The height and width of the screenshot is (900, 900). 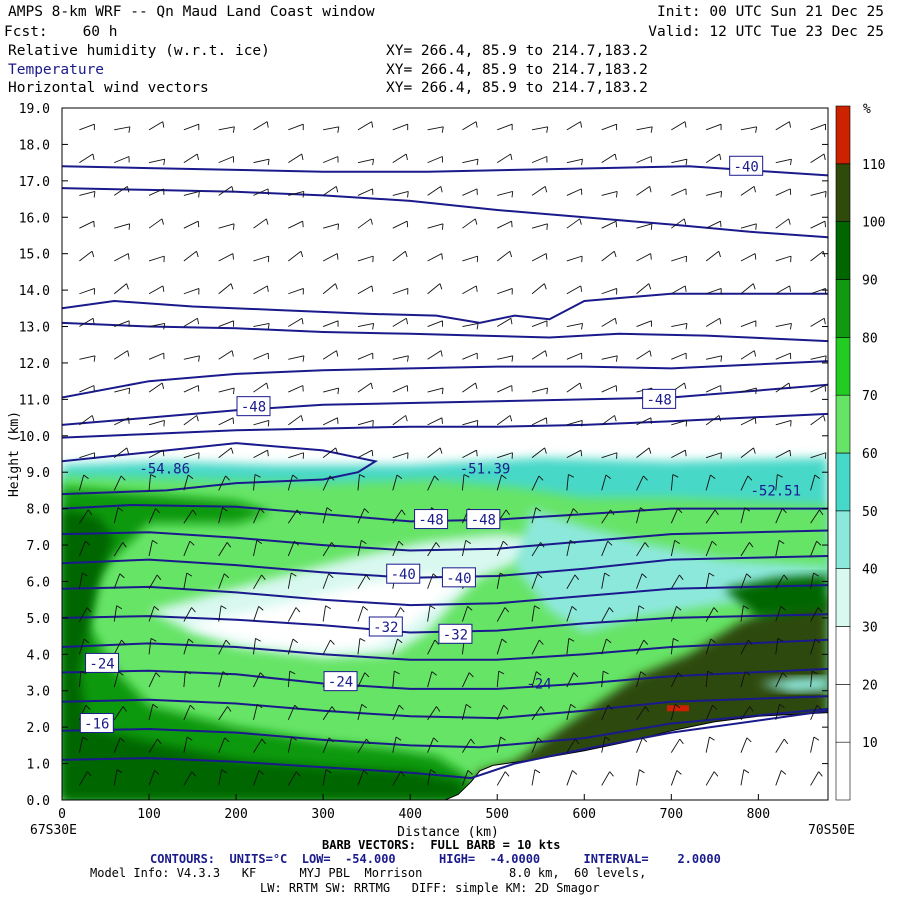 I want to click on svg-text: 14.0, so click(x=34, y=291).